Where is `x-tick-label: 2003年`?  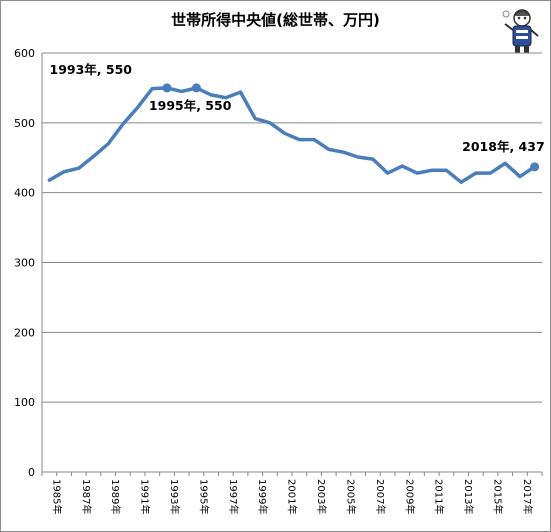
x-tick-label: 2003年 is located at coordinates (321, 496).